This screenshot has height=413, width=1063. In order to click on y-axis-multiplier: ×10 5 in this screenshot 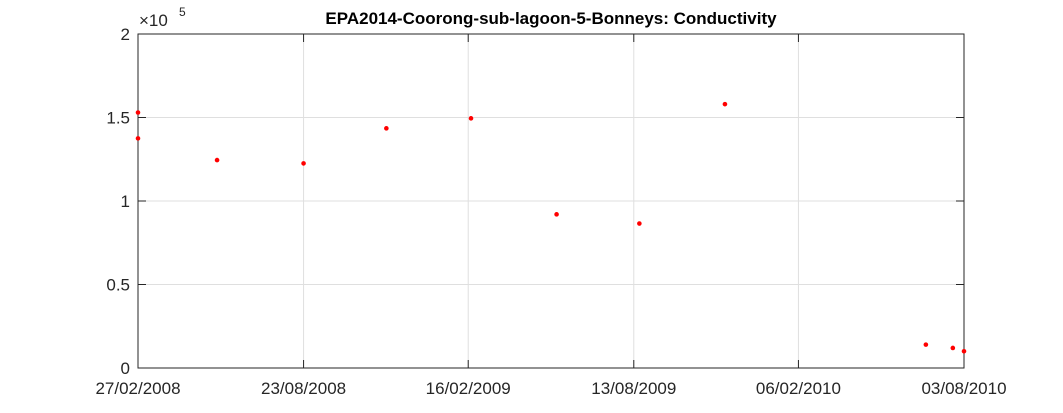, I will do `click(162, 17)`.